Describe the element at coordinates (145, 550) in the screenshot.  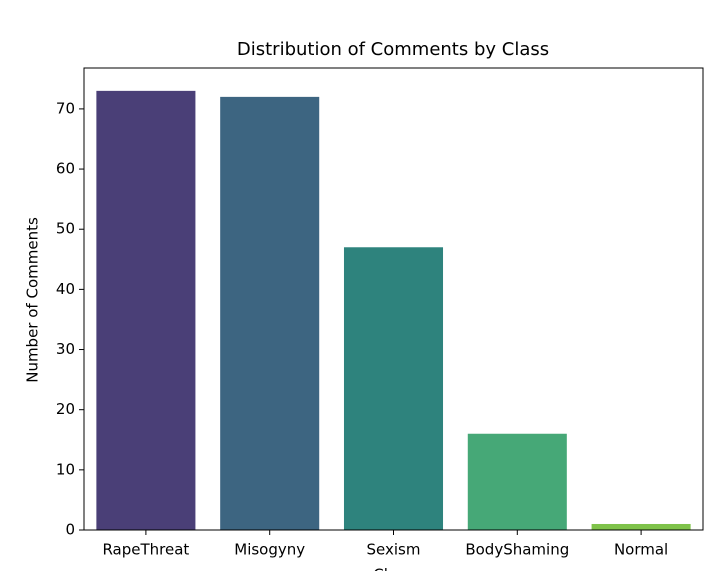
I see `x-tick-label: RapeThreat` at that location.